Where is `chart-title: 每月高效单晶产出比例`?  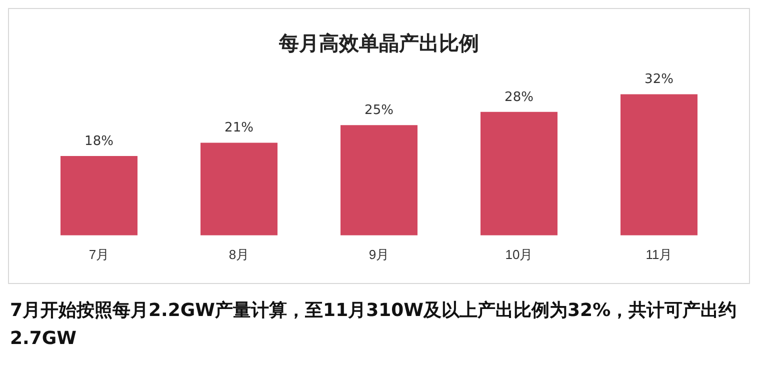 chart-title: 每月高效单晶产出比例 is located at coordinates (378, 43).